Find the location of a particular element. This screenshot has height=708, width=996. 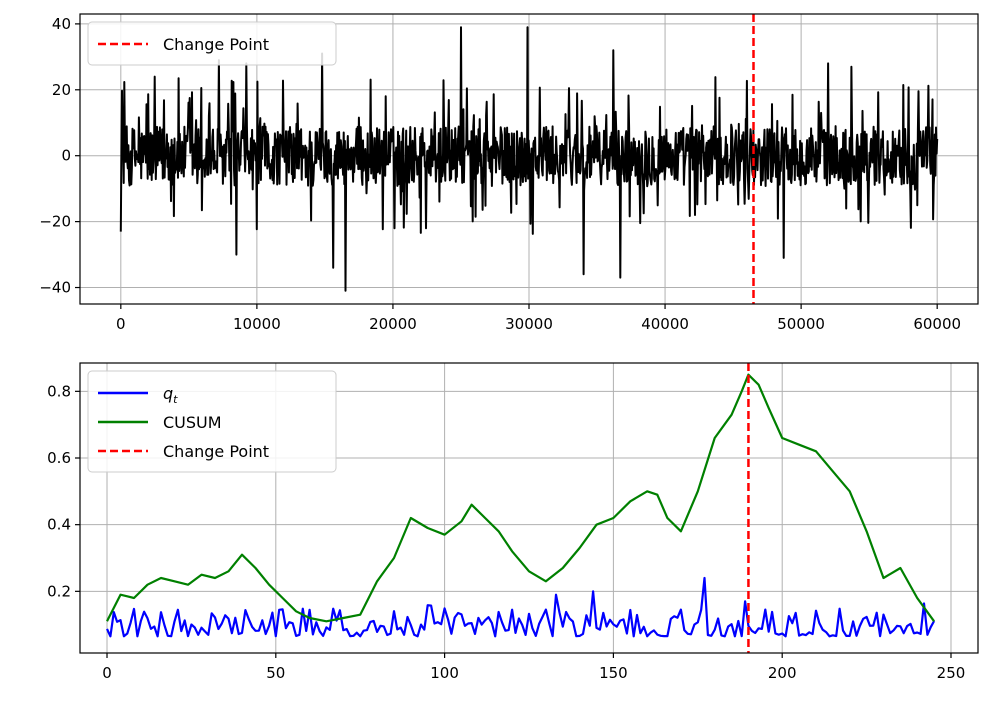

x-tick-label: 250 is located at coordinates (951, 673).